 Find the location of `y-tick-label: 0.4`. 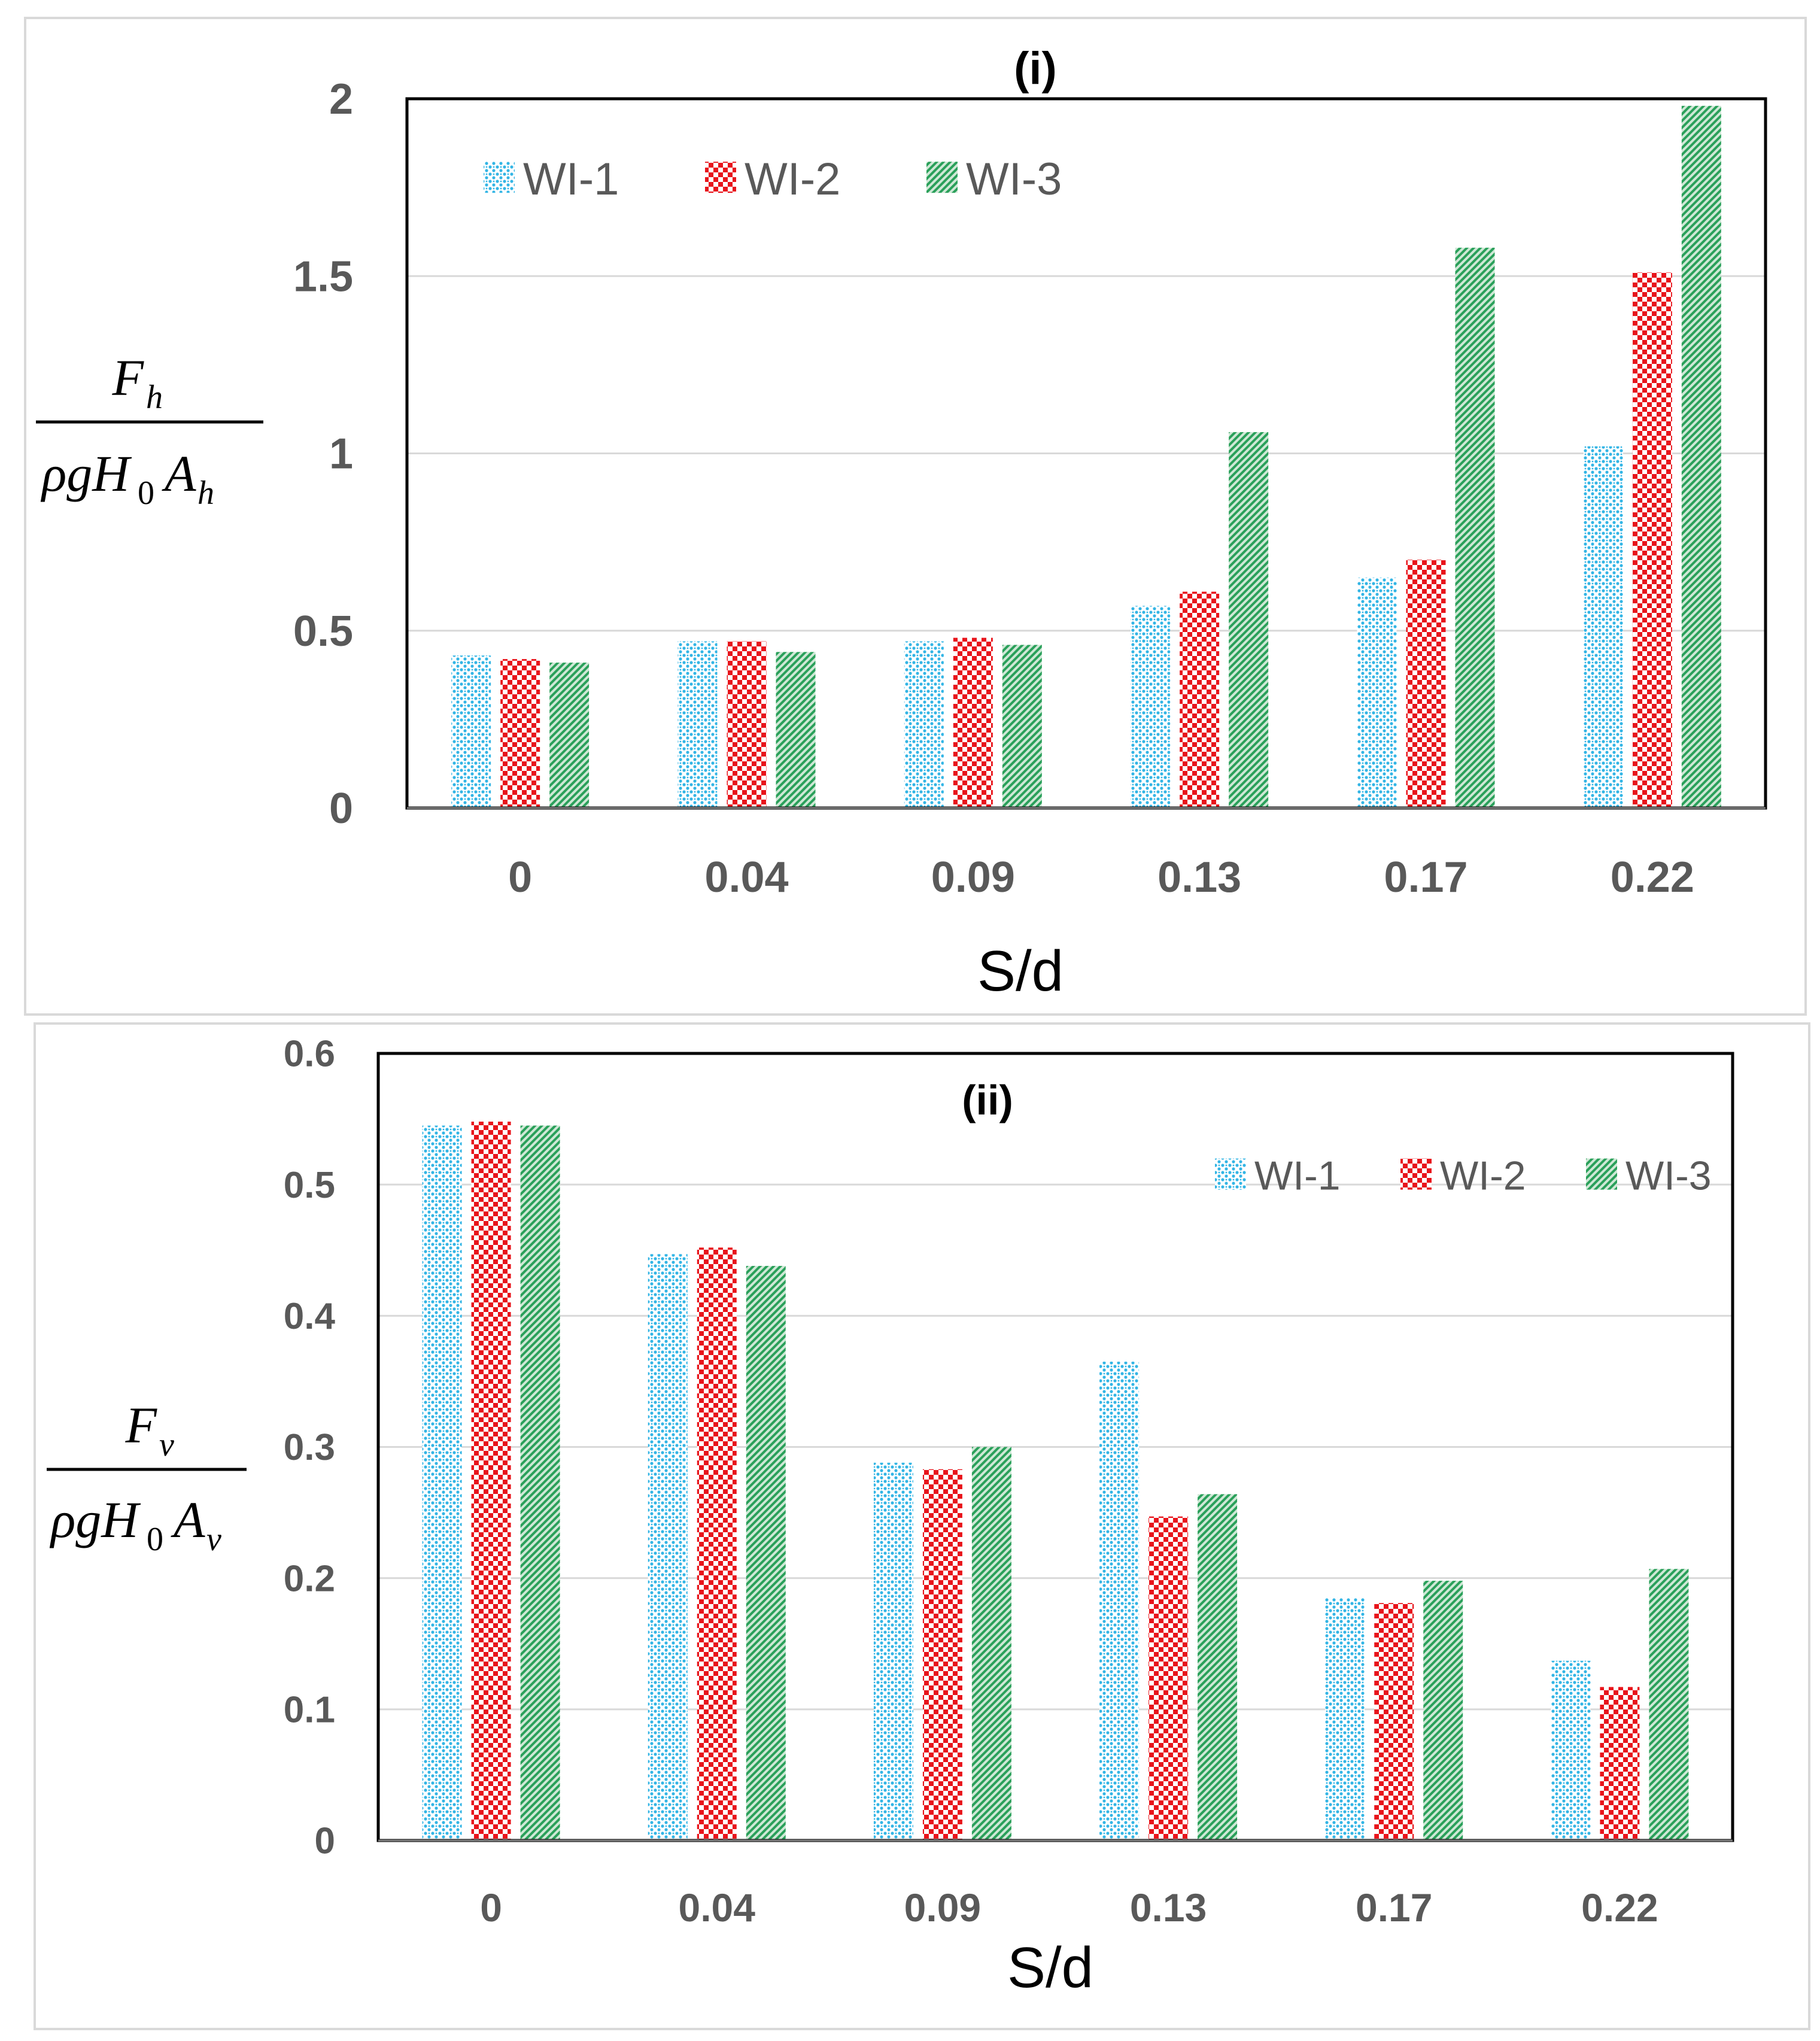

y-tick-label: 0.4 is located at coordinates (310, 1316).